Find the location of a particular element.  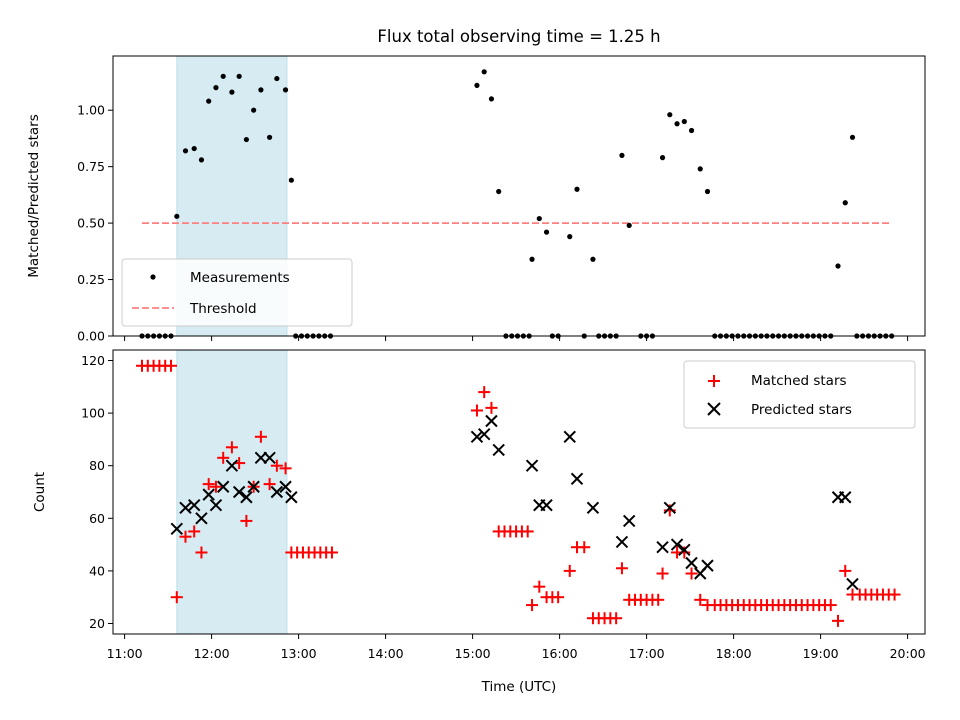

legend-measurements-label: Measurements is located at coordinates (240, 278).